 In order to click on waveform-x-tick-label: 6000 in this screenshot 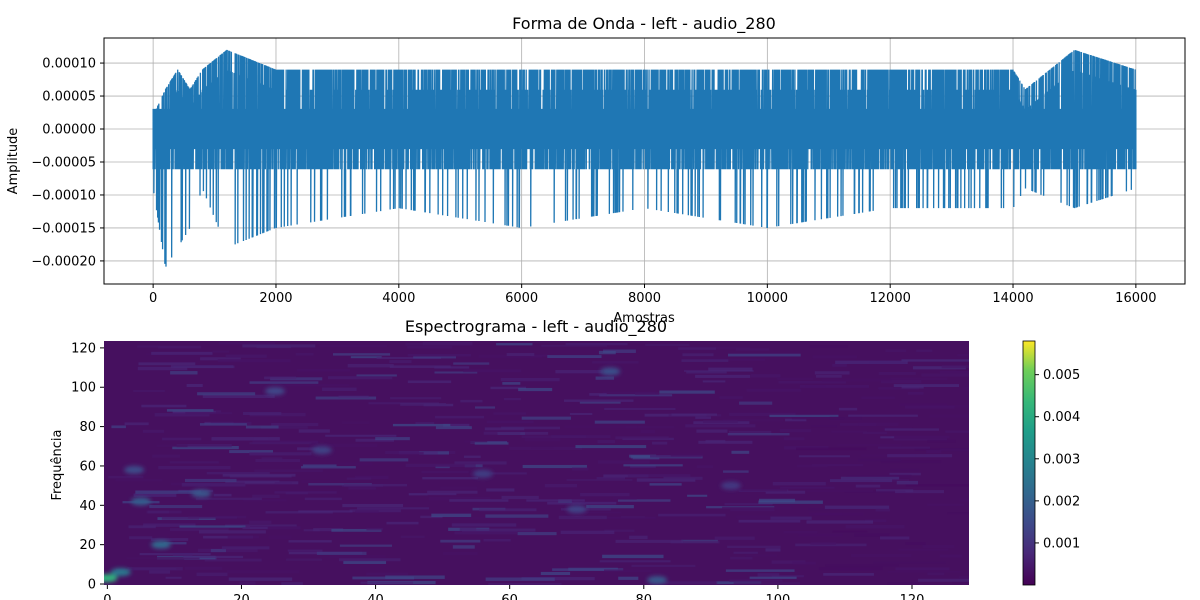, I will do `click(521, 298)`.